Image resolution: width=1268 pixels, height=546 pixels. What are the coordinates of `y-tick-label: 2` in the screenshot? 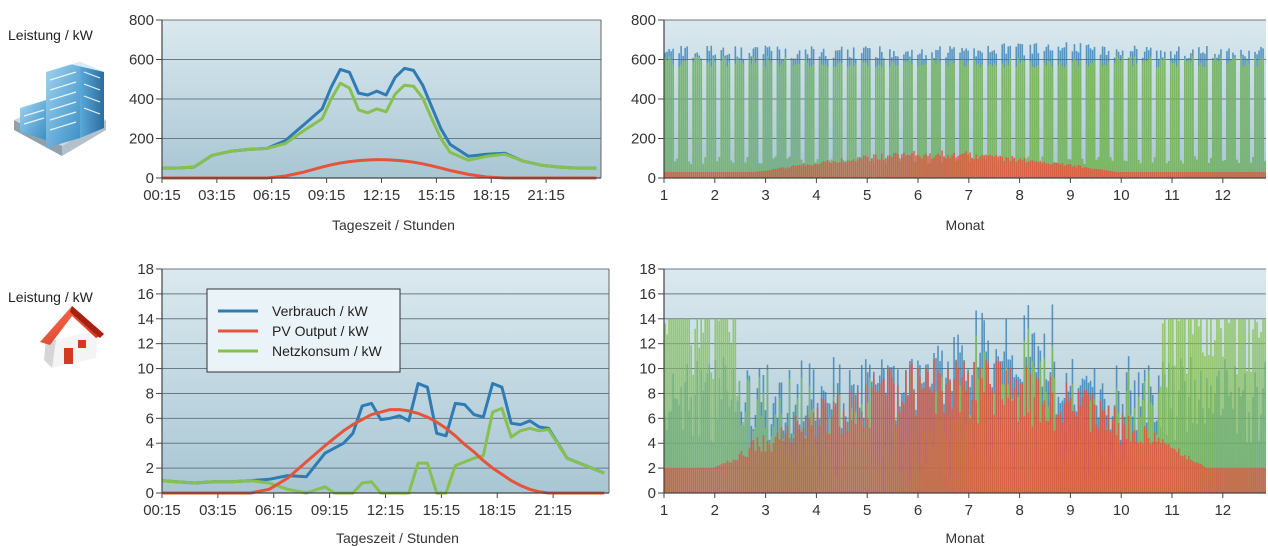 It's located at (652, 468).